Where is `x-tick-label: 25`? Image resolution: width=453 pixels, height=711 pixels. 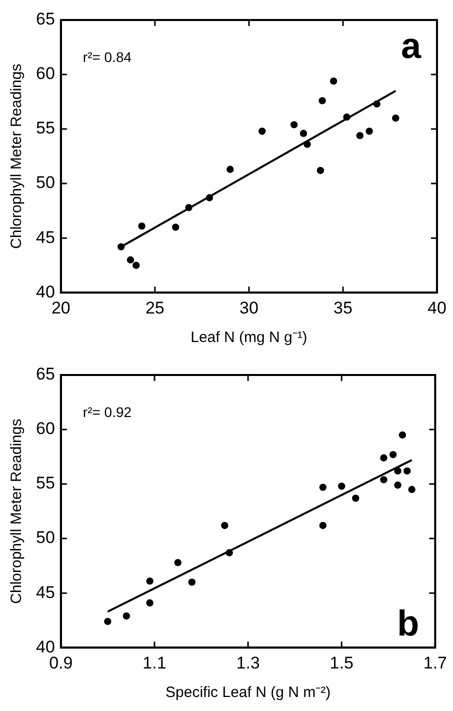
x-tick-label: 25 is located at coordinates (154, 308).